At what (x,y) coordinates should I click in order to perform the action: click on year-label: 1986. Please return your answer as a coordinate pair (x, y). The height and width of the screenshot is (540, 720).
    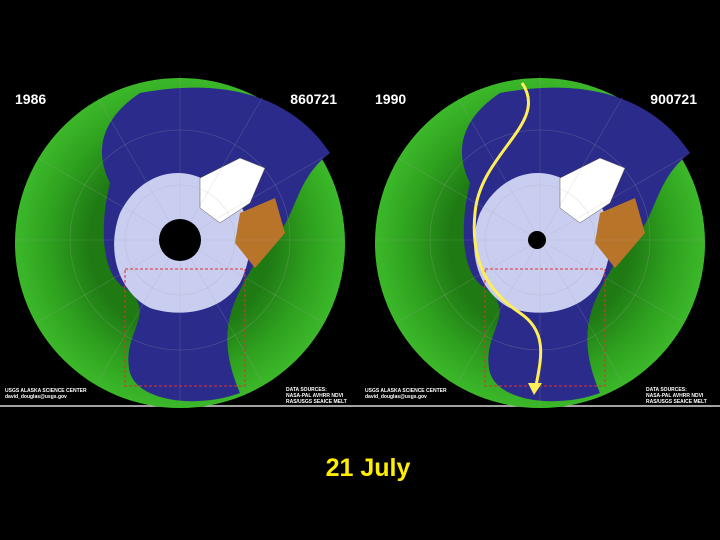
    Looking at the image, I should click on (30, 99).